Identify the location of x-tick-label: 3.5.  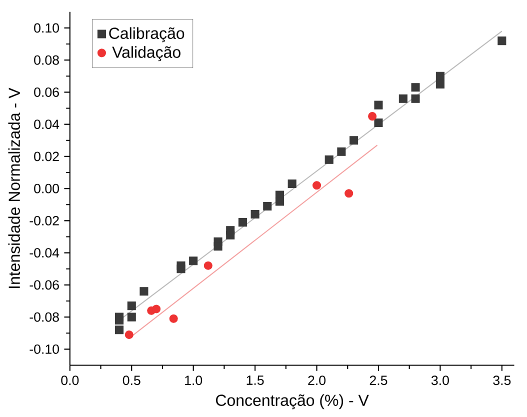
(502, 380).